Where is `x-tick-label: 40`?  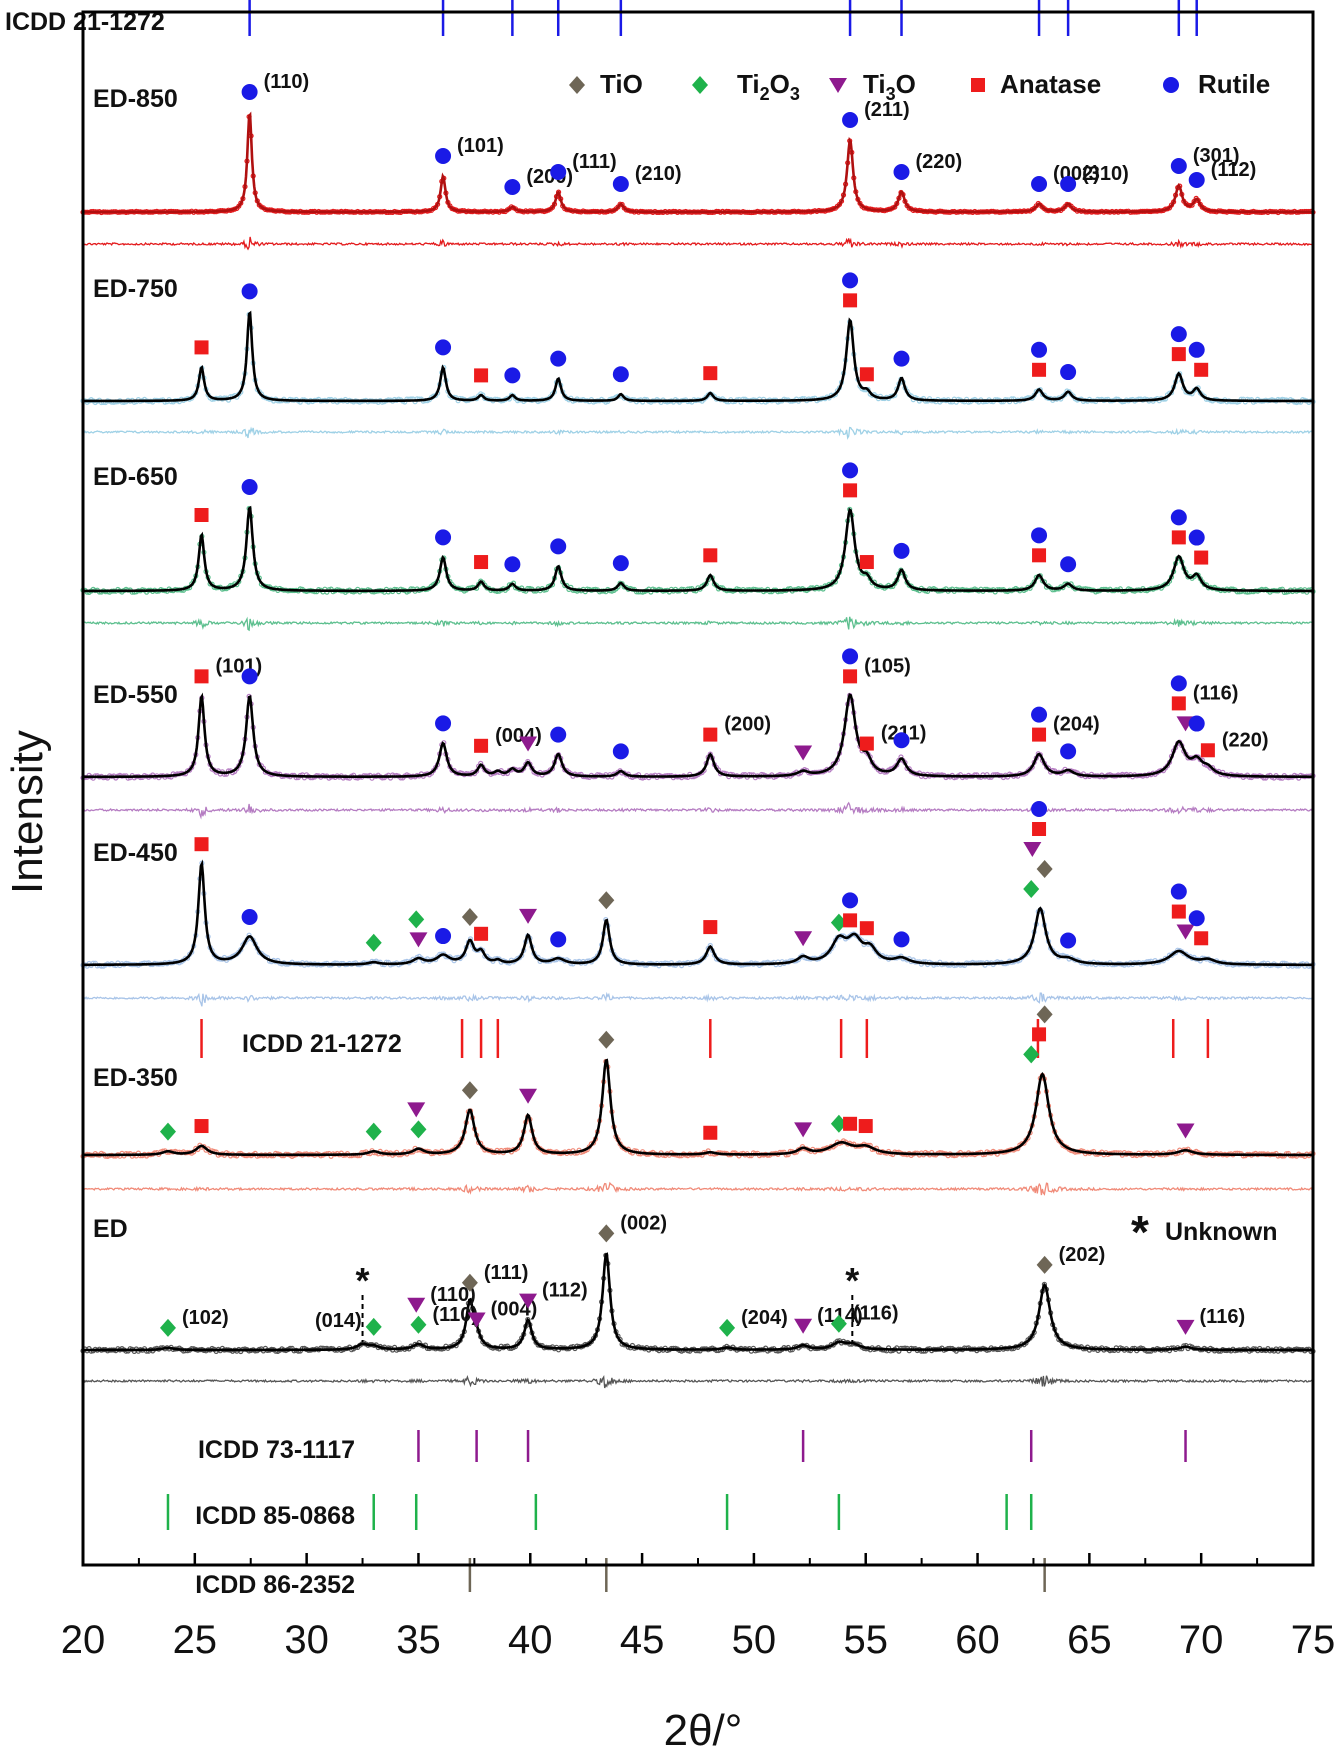
x-tick-label: 40 is located at coordinates (530, 1640).